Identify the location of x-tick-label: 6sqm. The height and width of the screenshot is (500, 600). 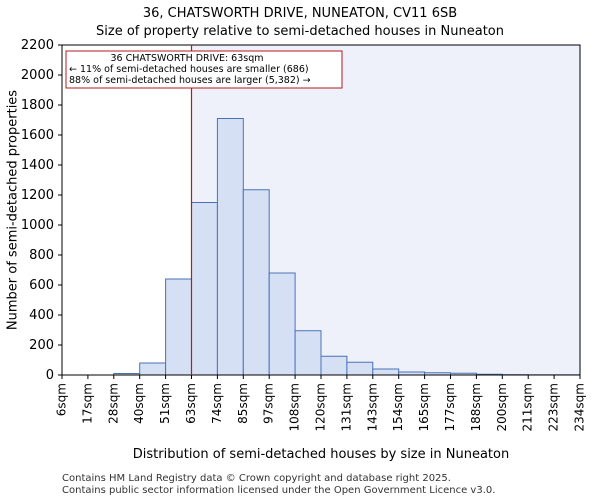
(62, 399).